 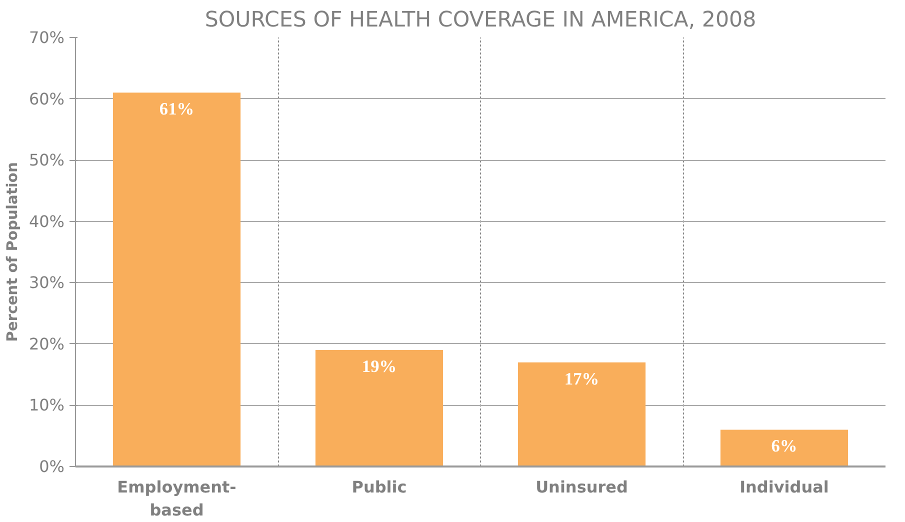 What do you see at coordinates (46, 344) in the screenshot?
I see `y-tick-label: 20%` at bounding box center [46, 344].